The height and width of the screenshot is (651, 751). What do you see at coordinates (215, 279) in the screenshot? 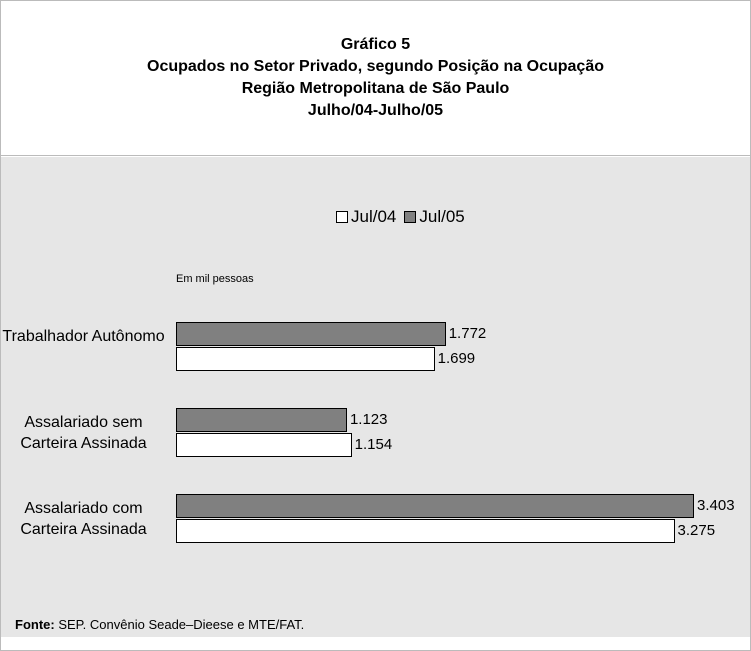
I see `unit-note: Em mil pessoas` at bounding box center [215, 279].